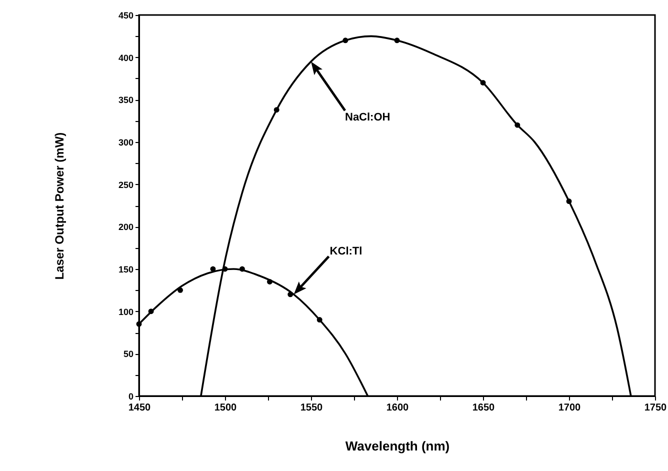 This screenshot has height=471, width=668. What do you see at coordinates (126, 311) in the screenshot?
I see `y-tick-label: 100` at bounding box center [126, 311].